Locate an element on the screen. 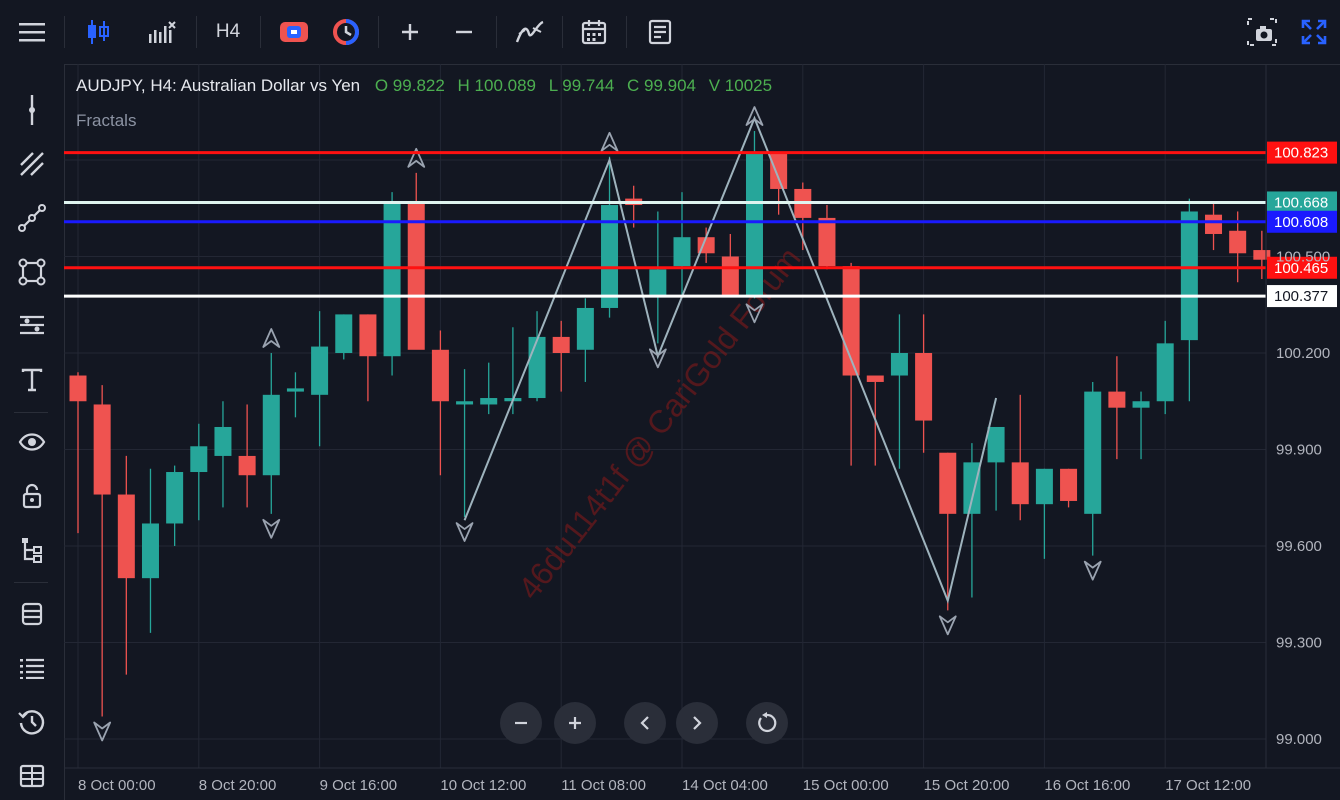  calendar-grid-icon is located at coordinates (32, 776).